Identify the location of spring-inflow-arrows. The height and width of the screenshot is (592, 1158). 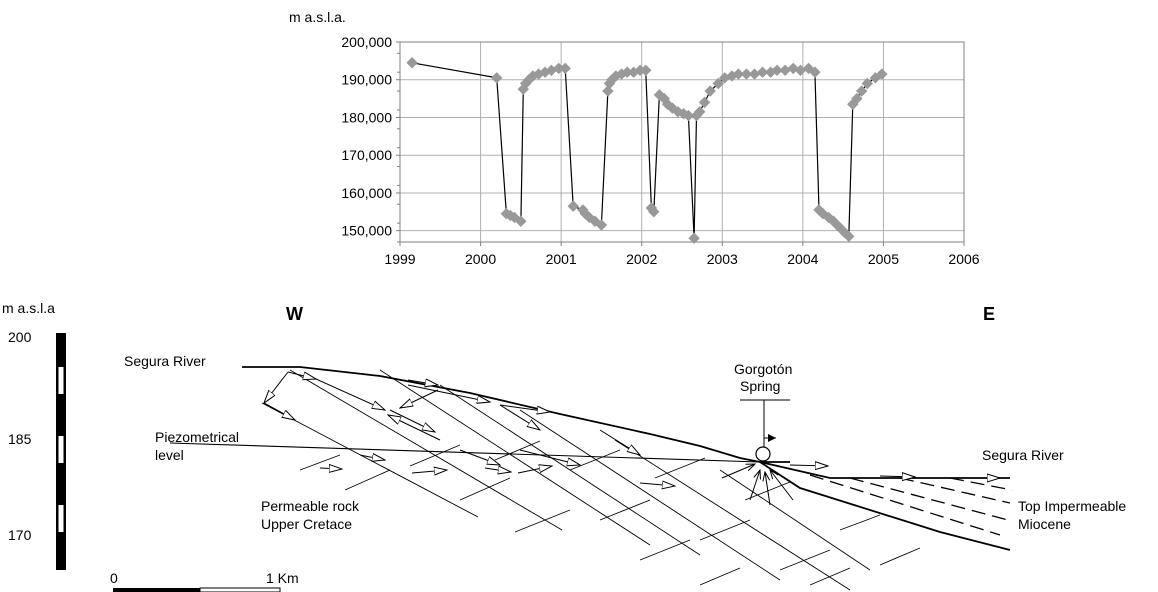
(757, 485).